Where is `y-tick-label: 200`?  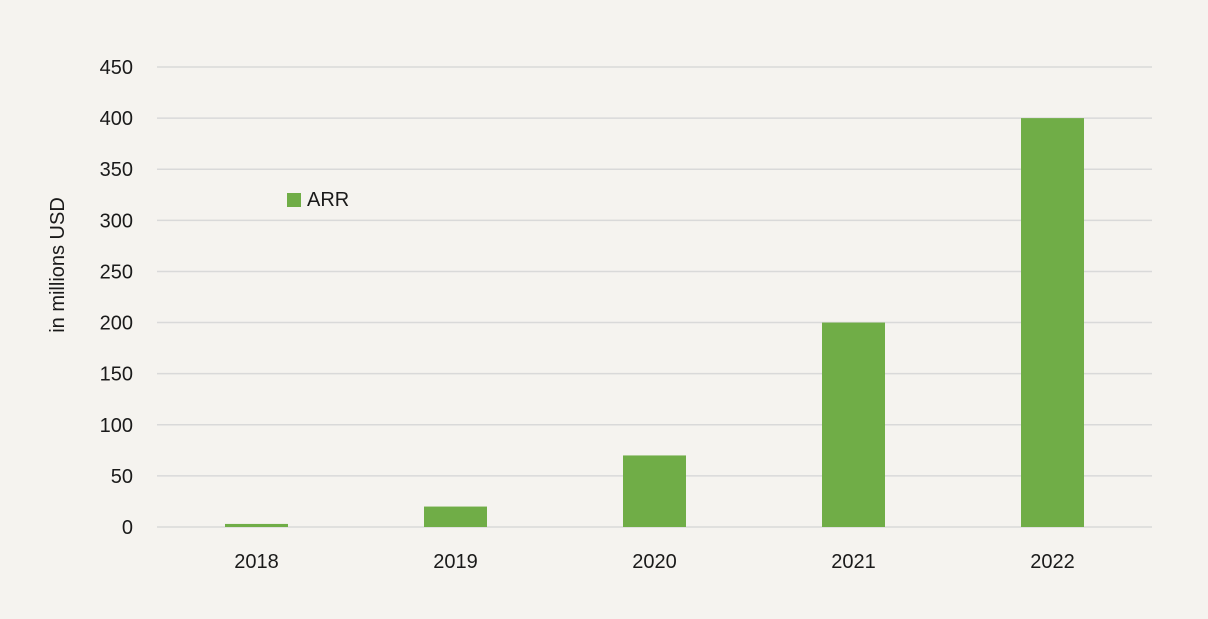 y-tick-label: 200 is located at coordinates (116, 324).